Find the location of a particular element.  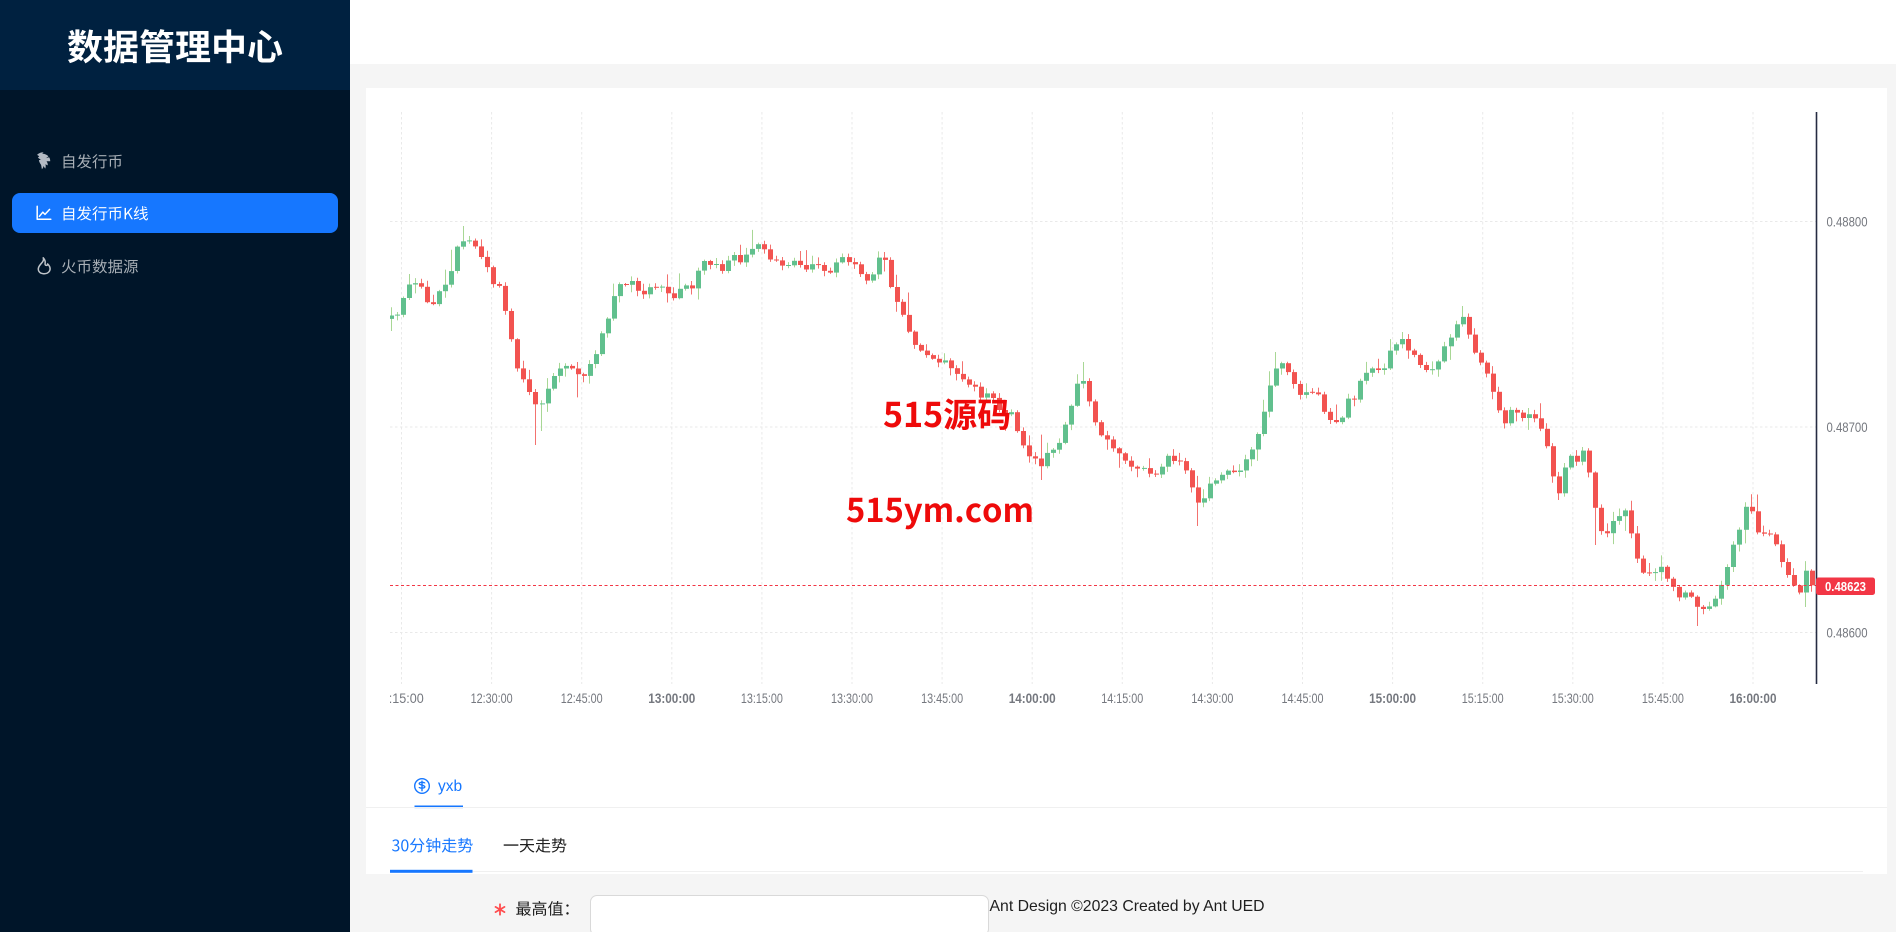

svg-text: 16:00:00 is located at coordinates (1753, 698).